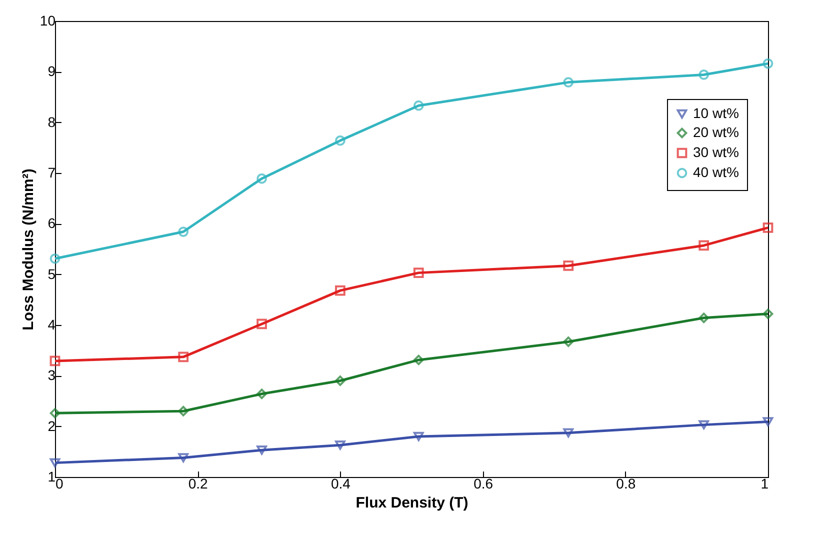 The image size is (817, 539). I want to click on y-tick-label: 9, so click(52, 71).